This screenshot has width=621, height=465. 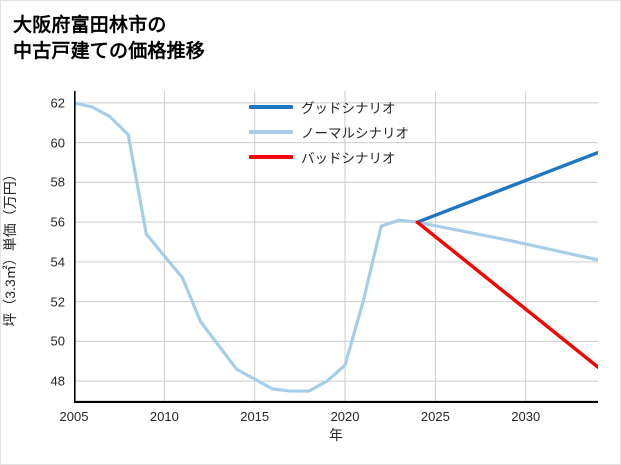 I want to click on y-tick-label: 62, so click(x=57, y=103).